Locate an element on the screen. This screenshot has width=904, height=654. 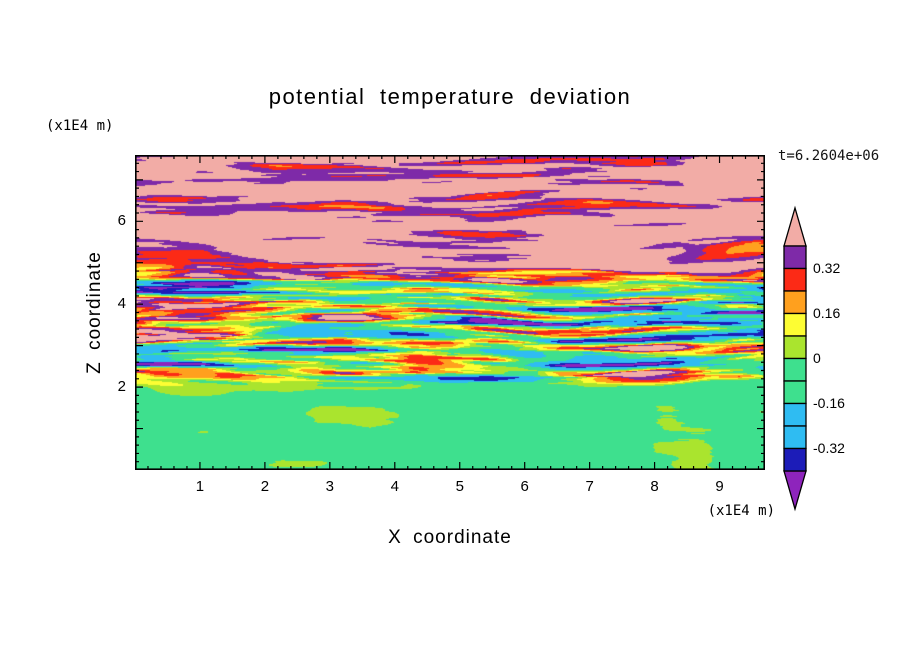
x-tick-label: 5 is located at coordinates (459, 486).